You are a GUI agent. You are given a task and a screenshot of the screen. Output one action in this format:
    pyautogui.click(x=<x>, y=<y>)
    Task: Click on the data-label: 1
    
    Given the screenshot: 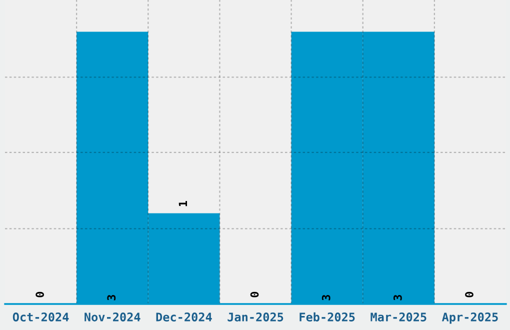 What is the action you would take?
    pyautogui.click(x=182, y=203)
    